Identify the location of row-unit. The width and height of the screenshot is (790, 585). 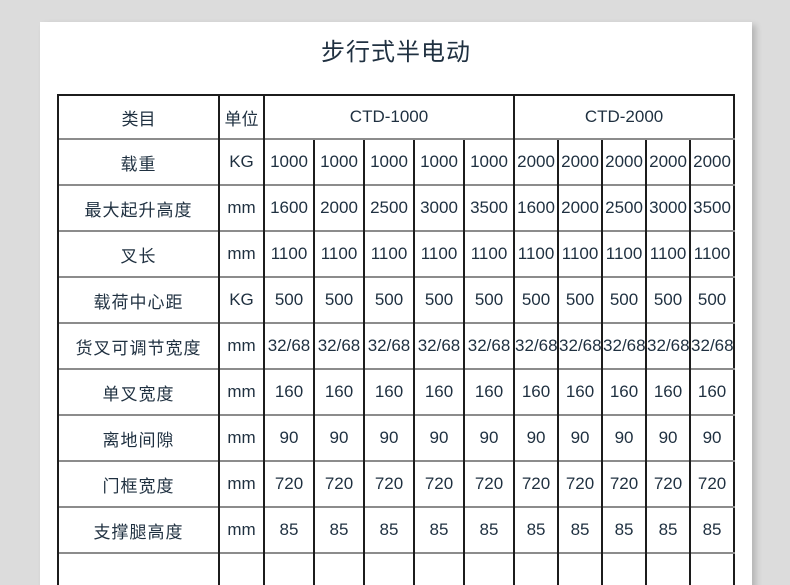
(241, 568).